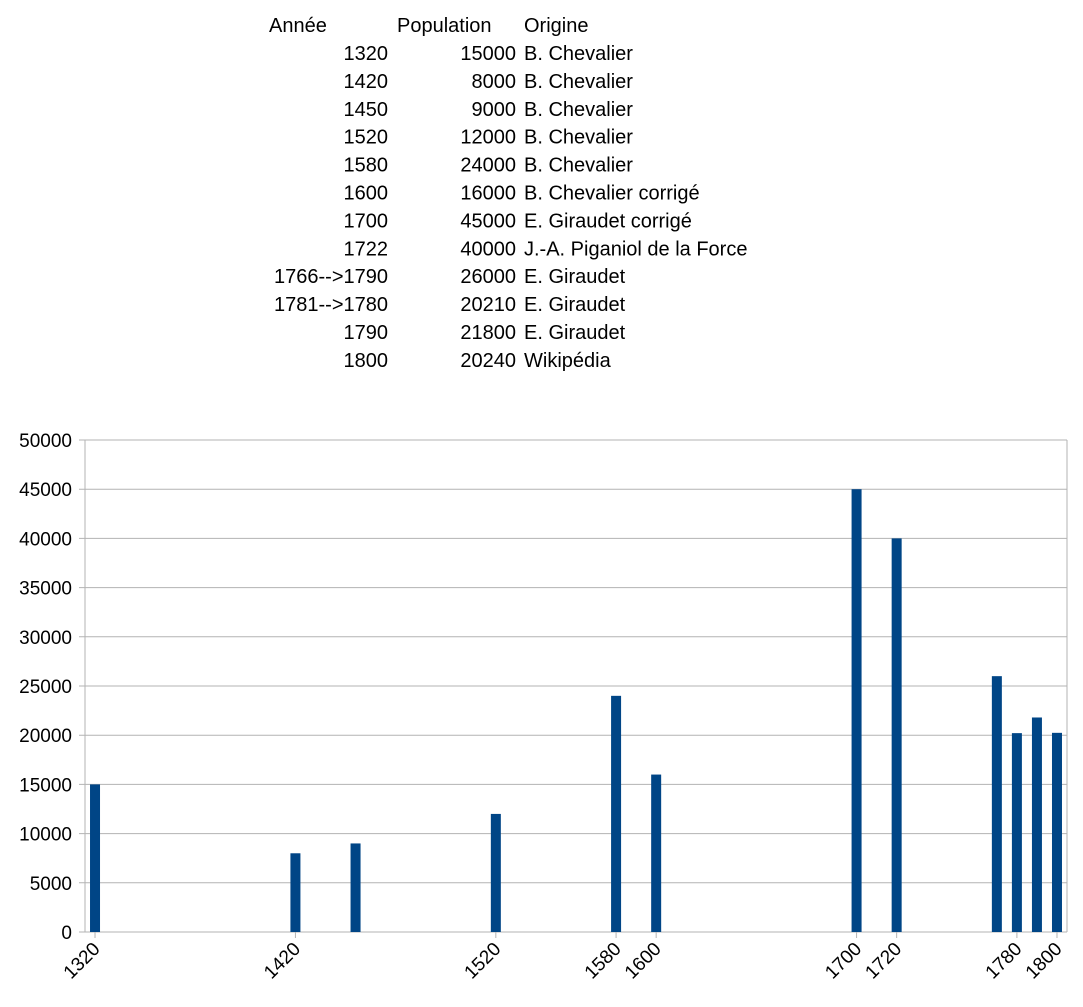 The height and width of the screenshot is (1007, 1083). What do you see at coordinates (331, 277) in the screenshot?
I see `table-cell-year: 1766-->1790` at bounding box center [331, 277].